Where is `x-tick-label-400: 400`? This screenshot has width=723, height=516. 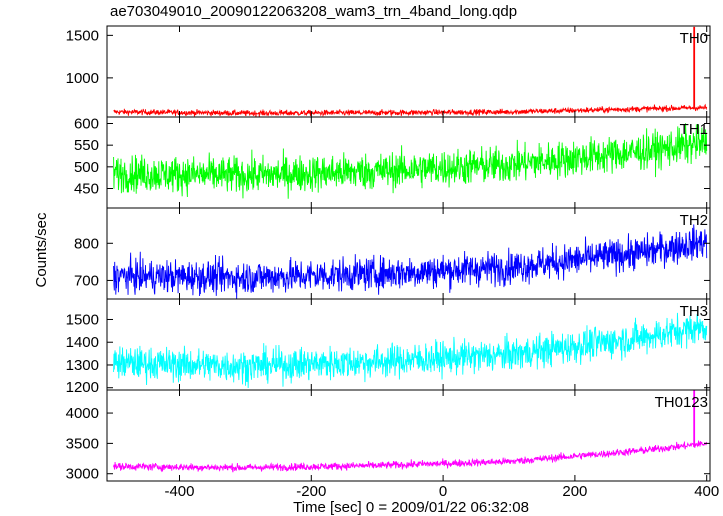 x-tick-label-400: 400 is located at coordinates (706, 491).